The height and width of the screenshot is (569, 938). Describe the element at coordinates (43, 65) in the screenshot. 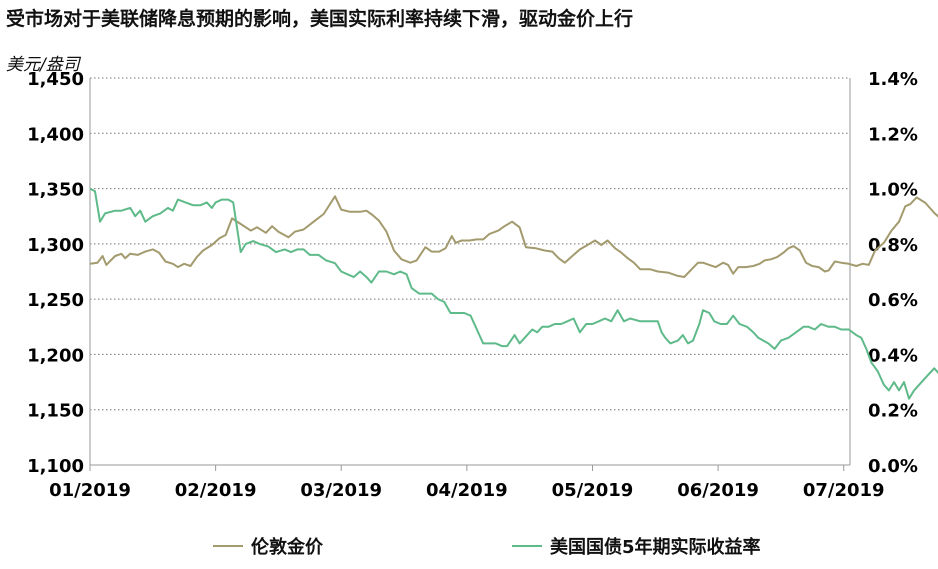

I see `y-left-unit-label: 美元/盎司` at that location.